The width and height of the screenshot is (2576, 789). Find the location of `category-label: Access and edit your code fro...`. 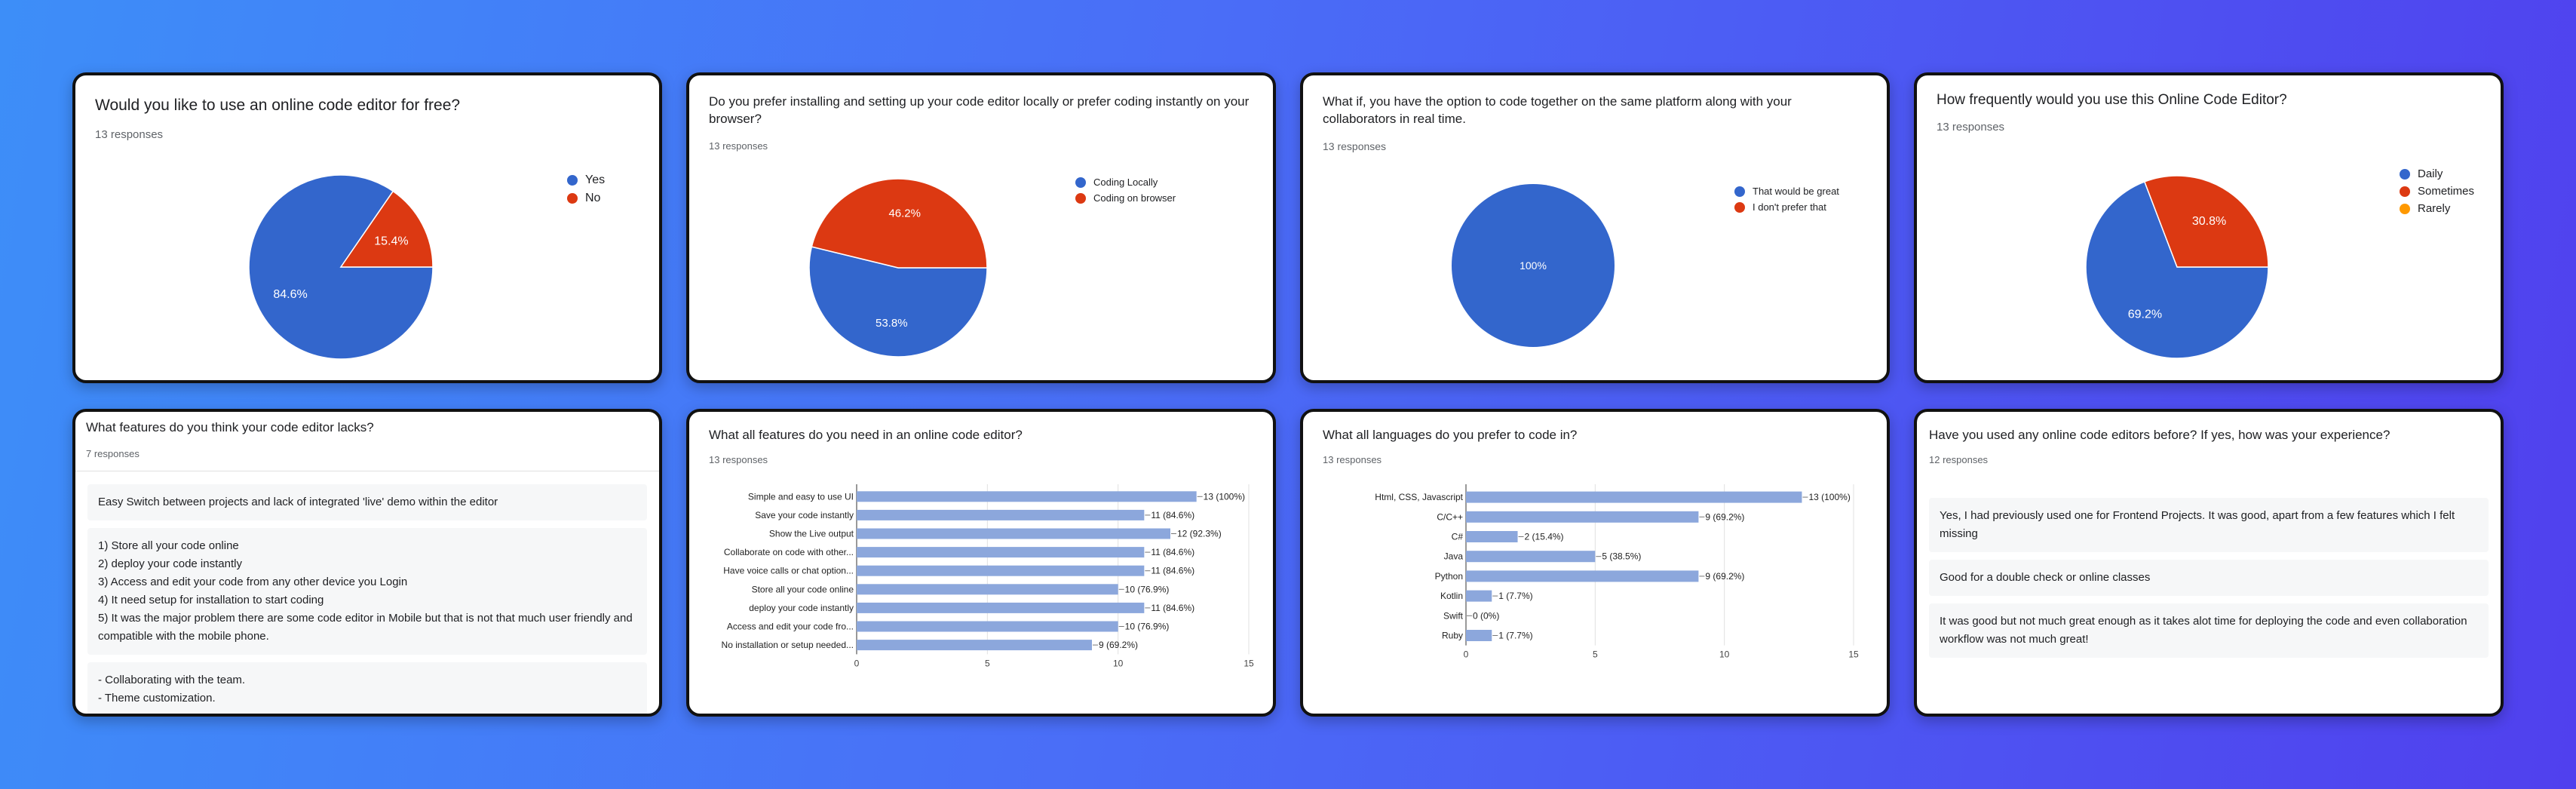

category-label: Access and edit your code fro... is located at coordinates (790, 627).